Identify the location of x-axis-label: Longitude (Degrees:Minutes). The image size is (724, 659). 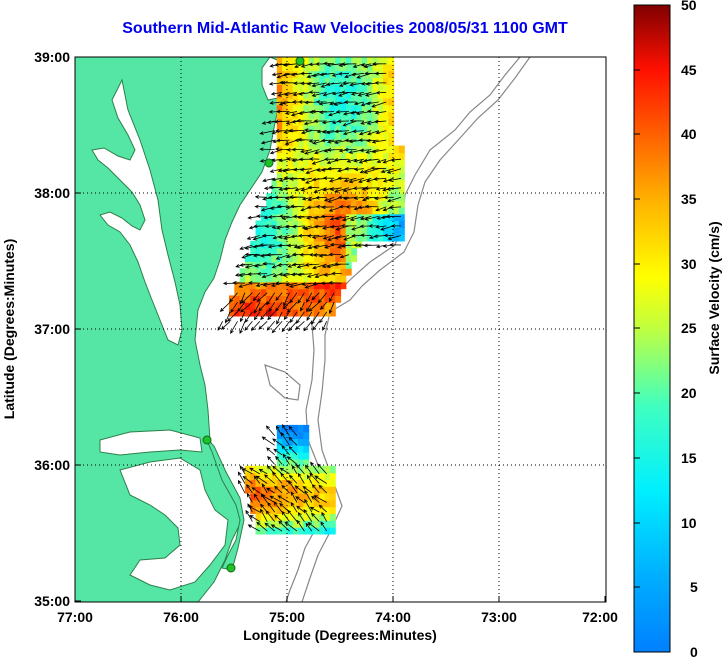
(340, 635).